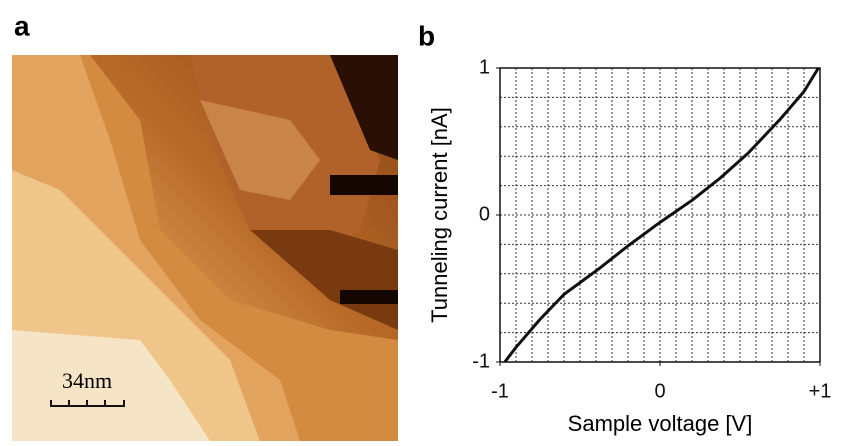  What do you see at coordinates (87, 380) in the screenshot?
I see `scale-bar-label: 34nm` at bounding box center [87, 380].